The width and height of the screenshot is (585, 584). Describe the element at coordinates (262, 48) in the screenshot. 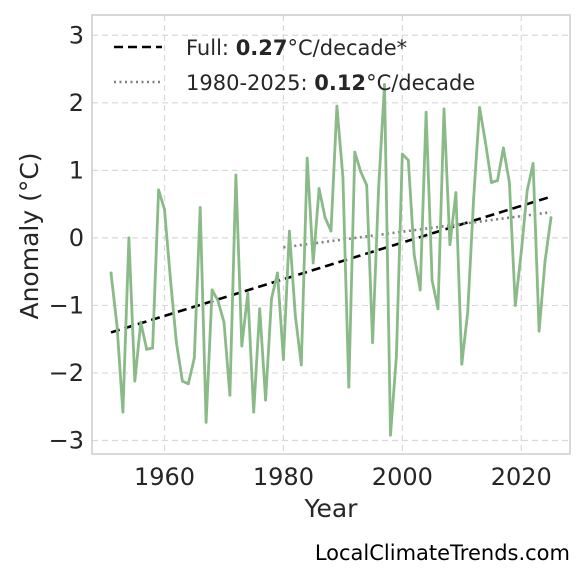

I see `legend-full-rate: 0.27` at that location.